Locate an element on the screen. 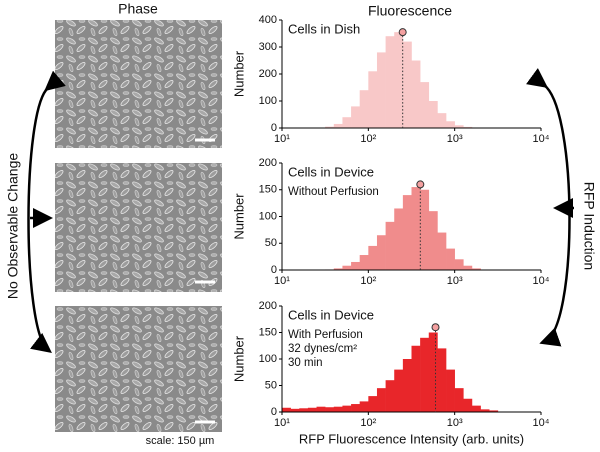  annotation: 32 dynes/cm² is located at coordinates (322, 349).